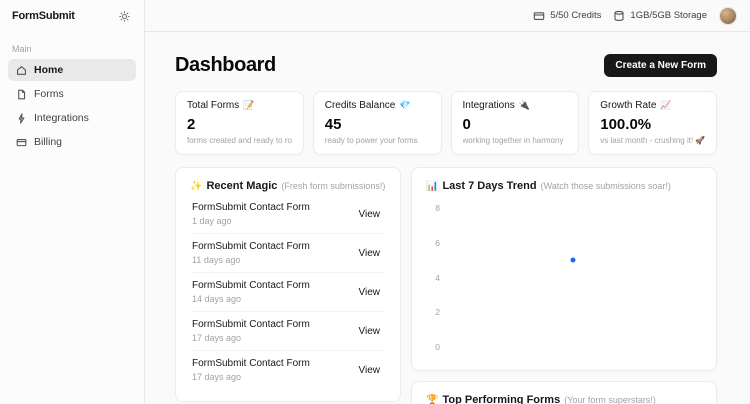 The height and width of the screenshot is (404, 750). Describe the element at coordinates (432, 186) in the screenshot. I see `bar-chart-emoji-icon: 📊` at that location.